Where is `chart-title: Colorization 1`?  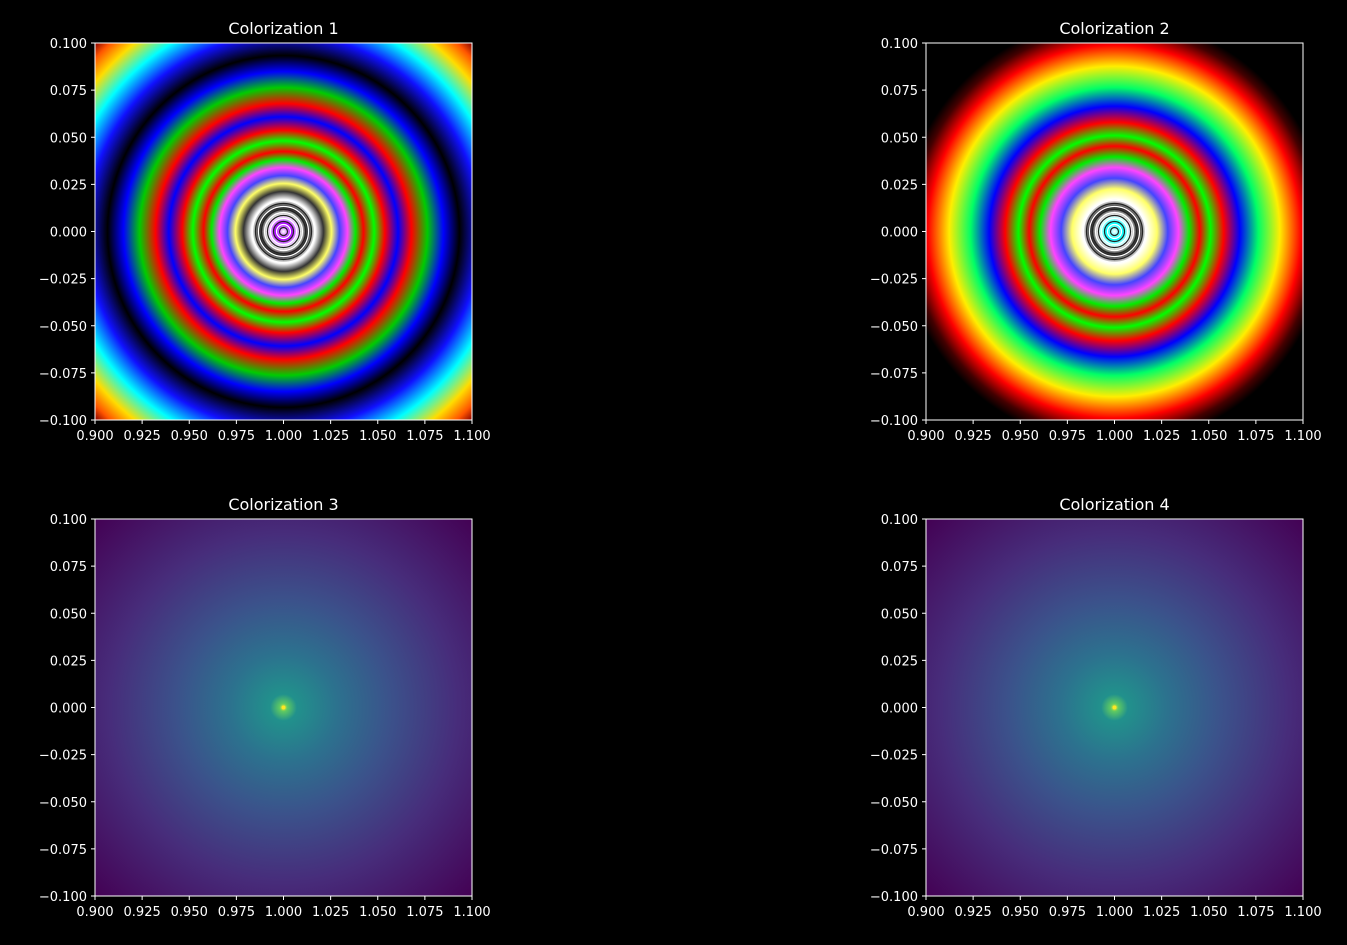
chart-title: Colorization 1 is located at coordinates (283, 28).